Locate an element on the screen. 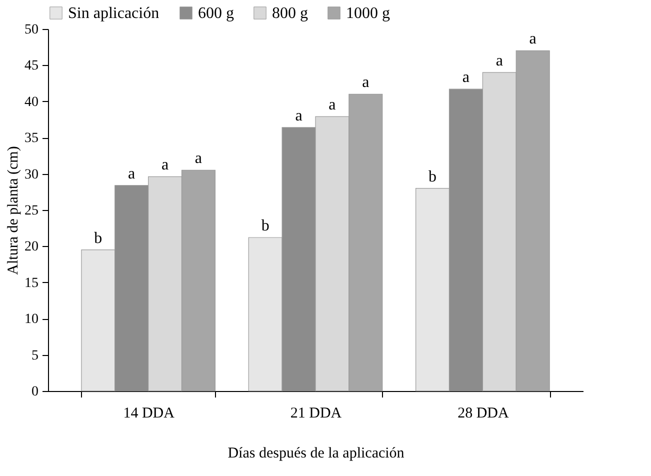  y-tick-label: 40 is located at coordinates (31, 102).